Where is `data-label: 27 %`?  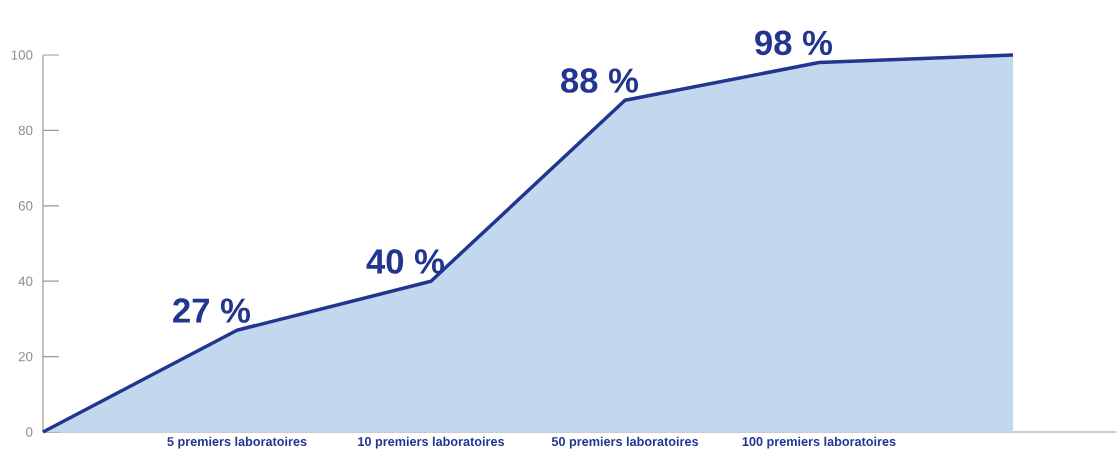 data-label: 27 % is located at coordinates (212, 310).